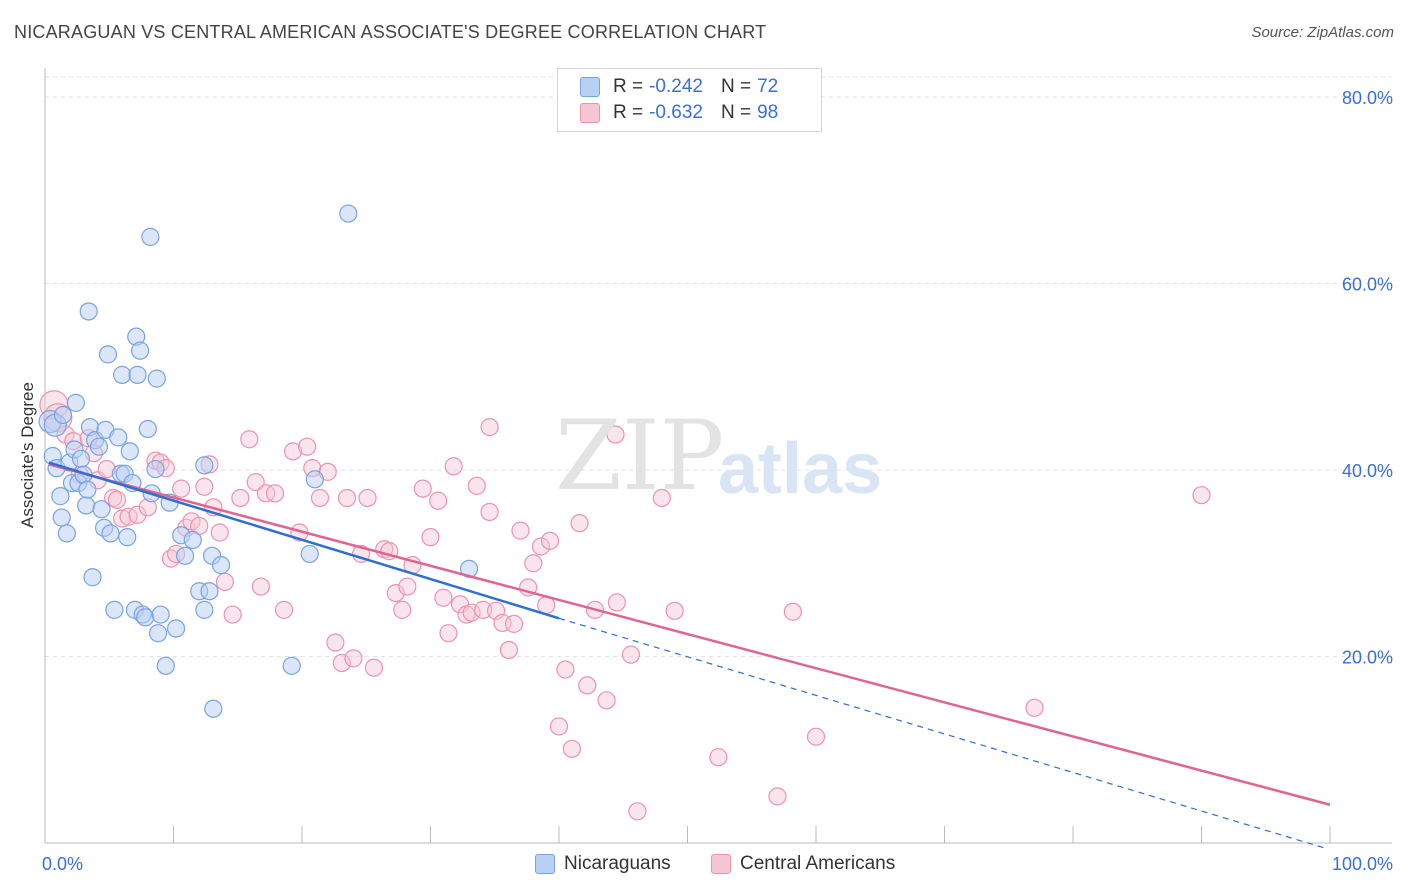 This screenshot has width=1406, height=892. What do you see at coordinates (640, 456) in the screenshot?
I see `watermark-zip: ZIP` at bounding box center [640, 456].